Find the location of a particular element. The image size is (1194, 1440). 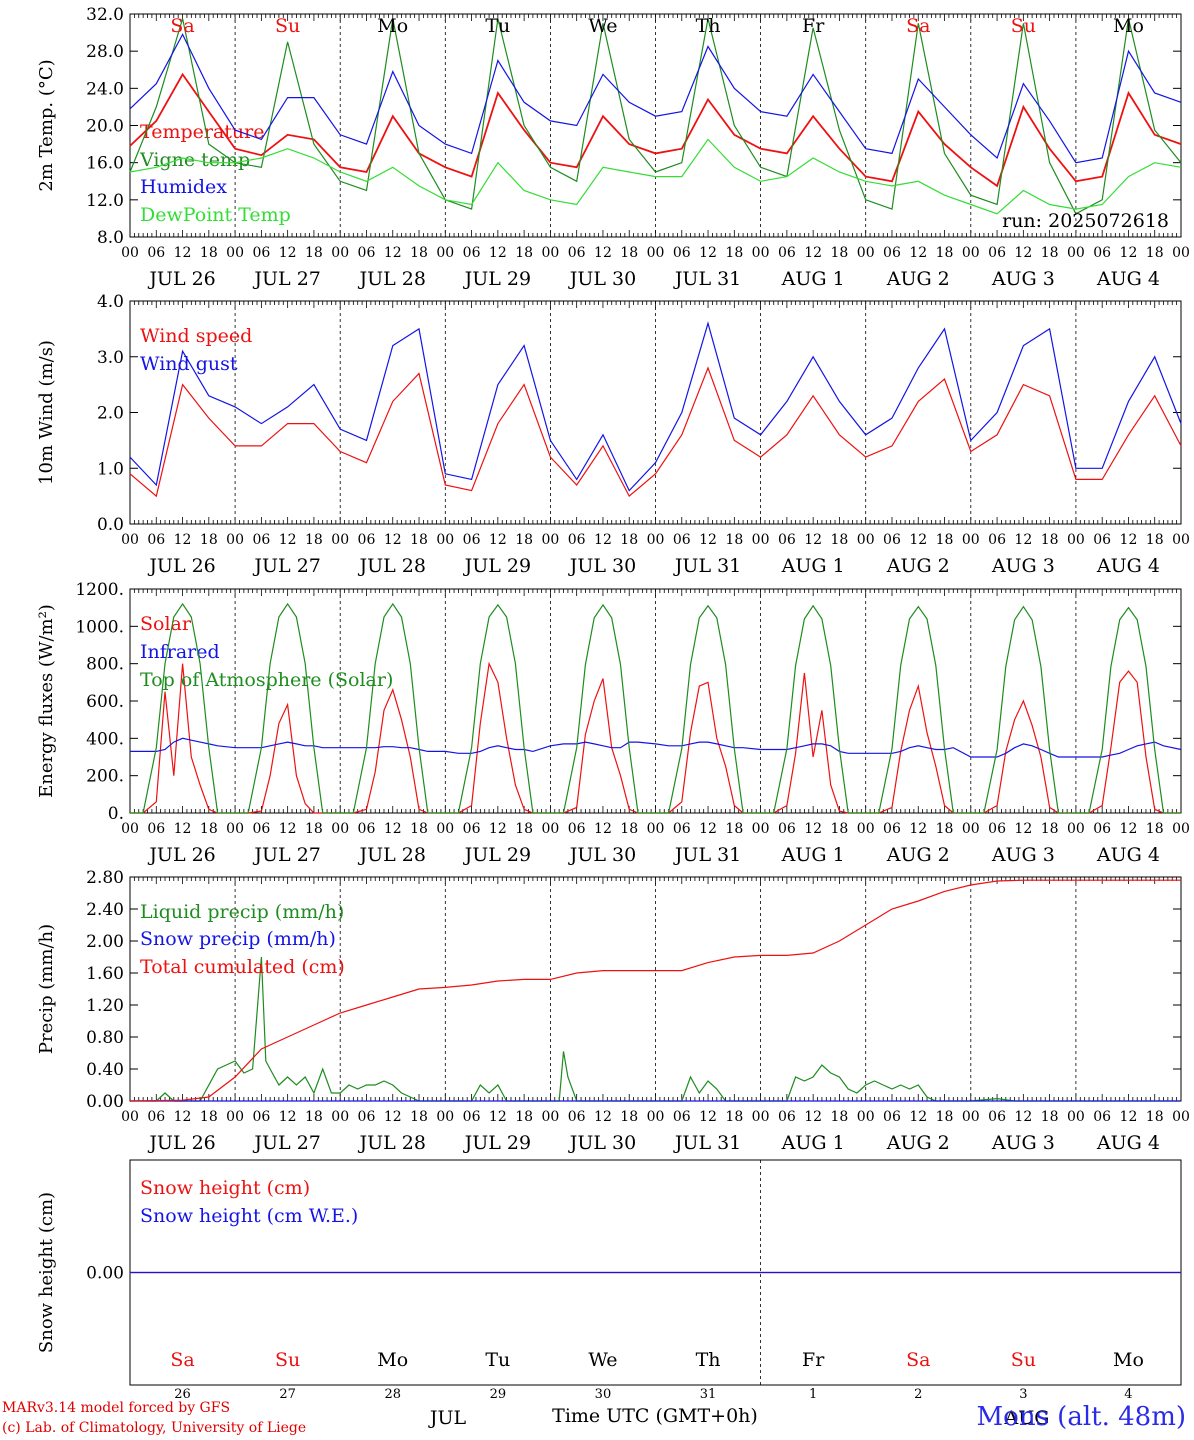

series-wind-gust is located at coordinates (655, 406).